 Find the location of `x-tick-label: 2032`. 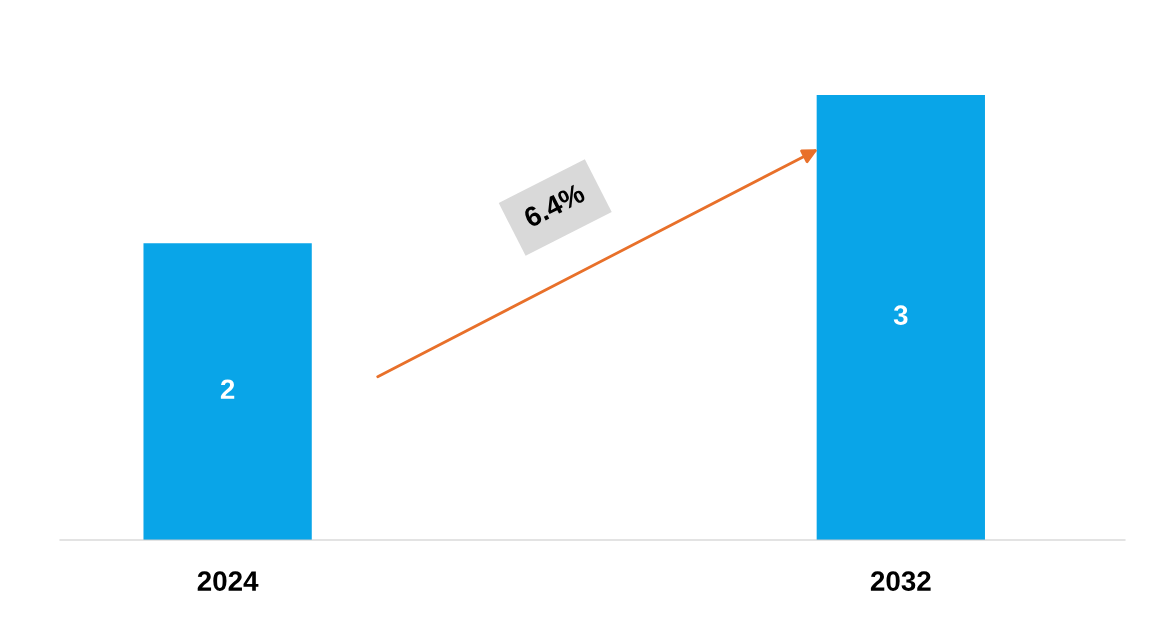

x-tick-label: 2032 is located at coordinates (900, 581).